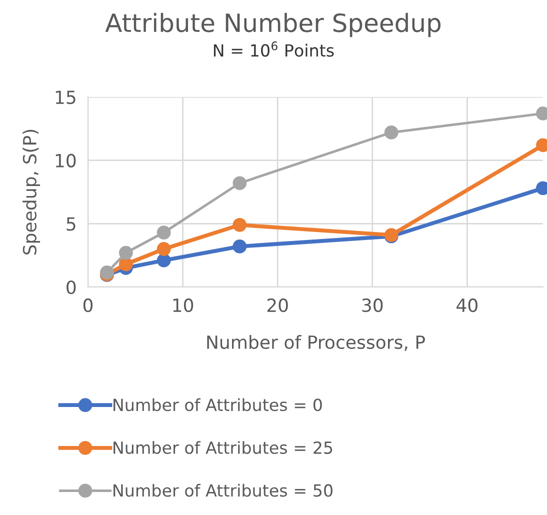 The width and height of the screenshot is (547, 515). I want to click on y-axis-title: Speedup, S(P), so click(31, 192).